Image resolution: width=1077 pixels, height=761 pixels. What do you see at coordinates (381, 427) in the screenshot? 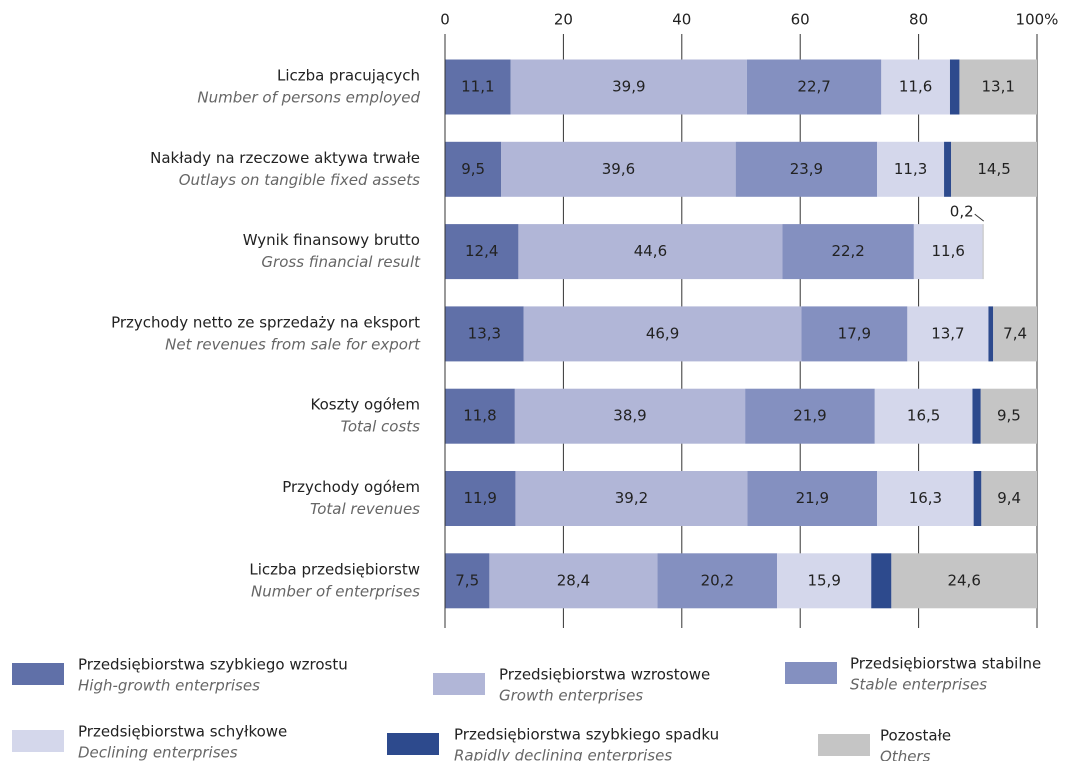
I see `category-label-en: Total costs` at bounding box center [381, 427].